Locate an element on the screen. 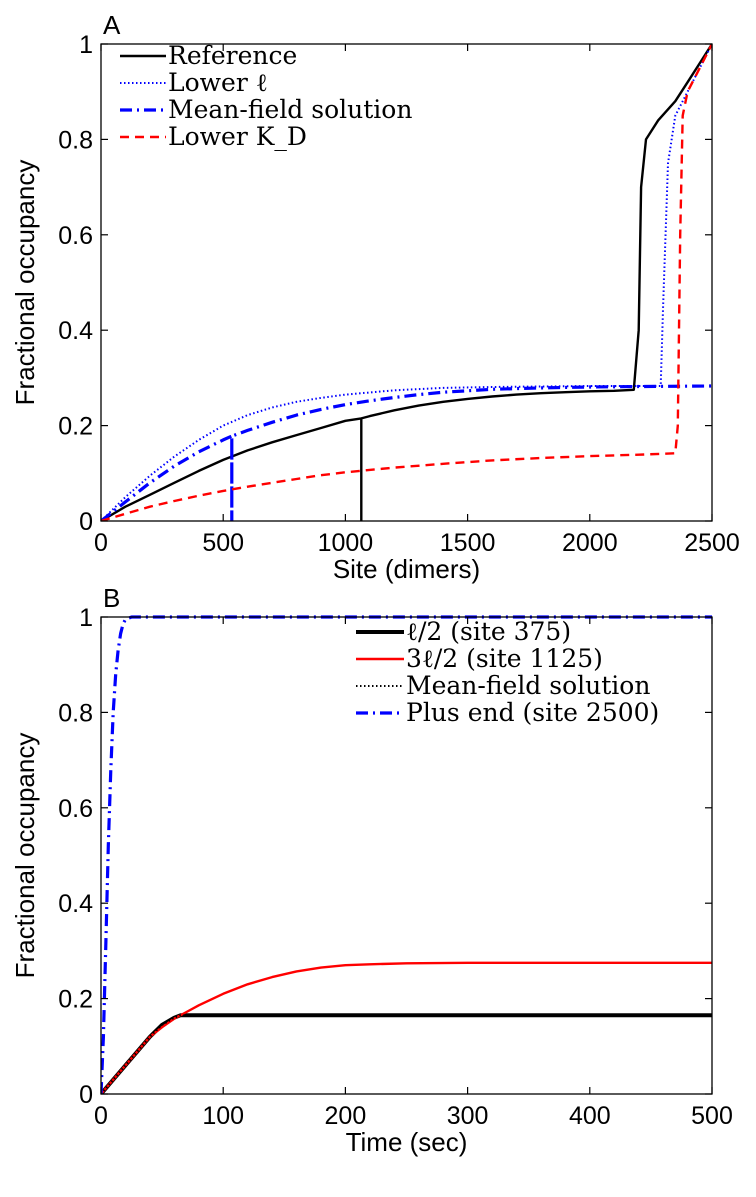 This screenshot has width=756, height=1197. legend-entry: 3ℓ/2 (site 1125) is located at coordinates (504, 658).